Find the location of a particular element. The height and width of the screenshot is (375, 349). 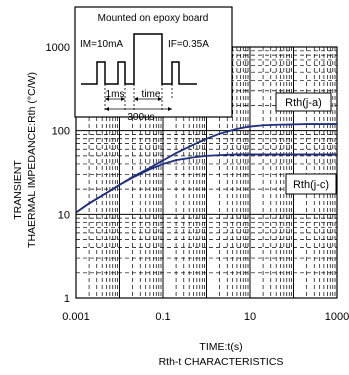

inset-arrowheads is located at coordinates (138, 104).